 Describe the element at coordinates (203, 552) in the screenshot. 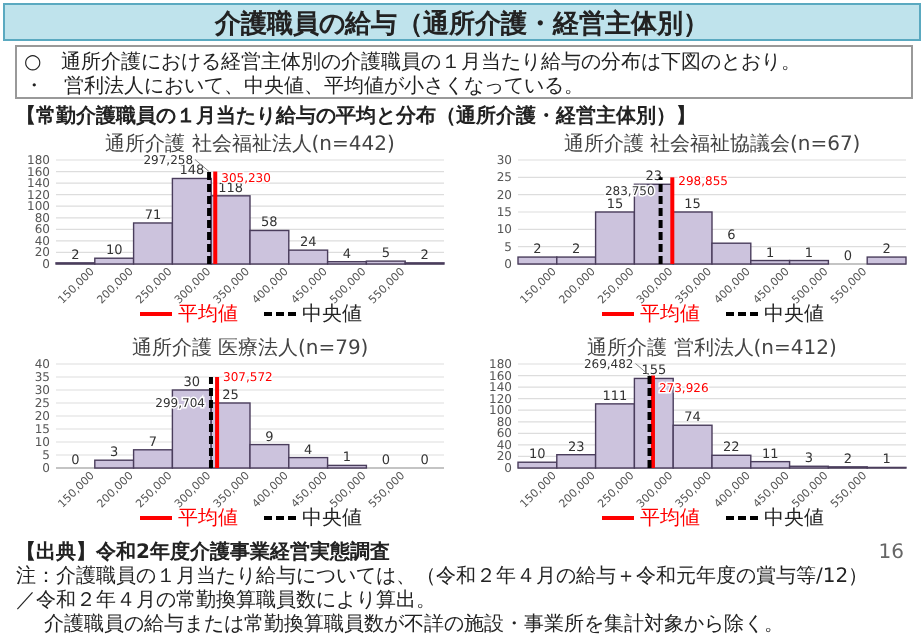

I see `text: 【出典】令和2年度介護事業経営実態調査` at that location.